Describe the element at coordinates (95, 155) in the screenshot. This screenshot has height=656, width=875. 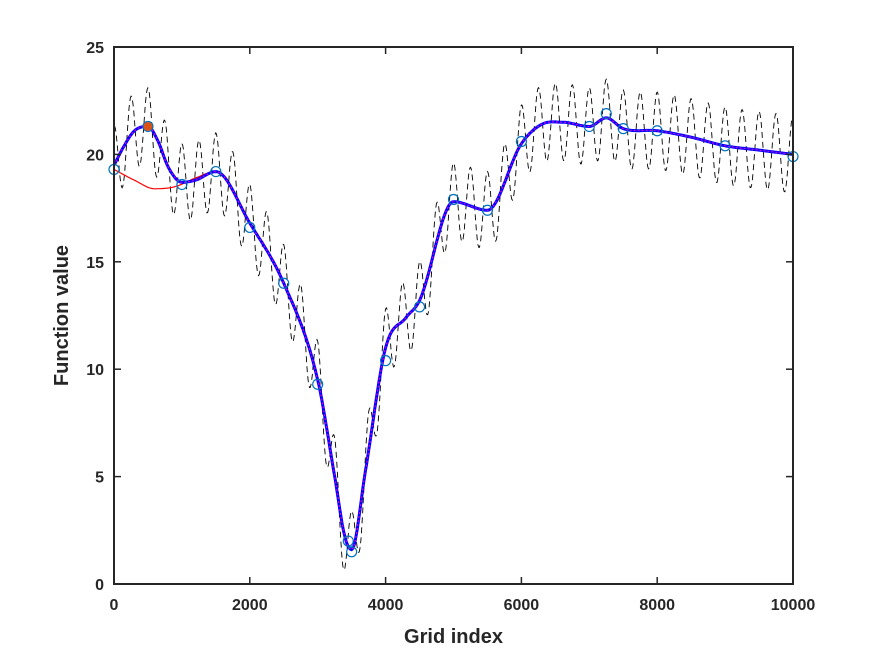
I see `y-tick-label: 20` at that location.